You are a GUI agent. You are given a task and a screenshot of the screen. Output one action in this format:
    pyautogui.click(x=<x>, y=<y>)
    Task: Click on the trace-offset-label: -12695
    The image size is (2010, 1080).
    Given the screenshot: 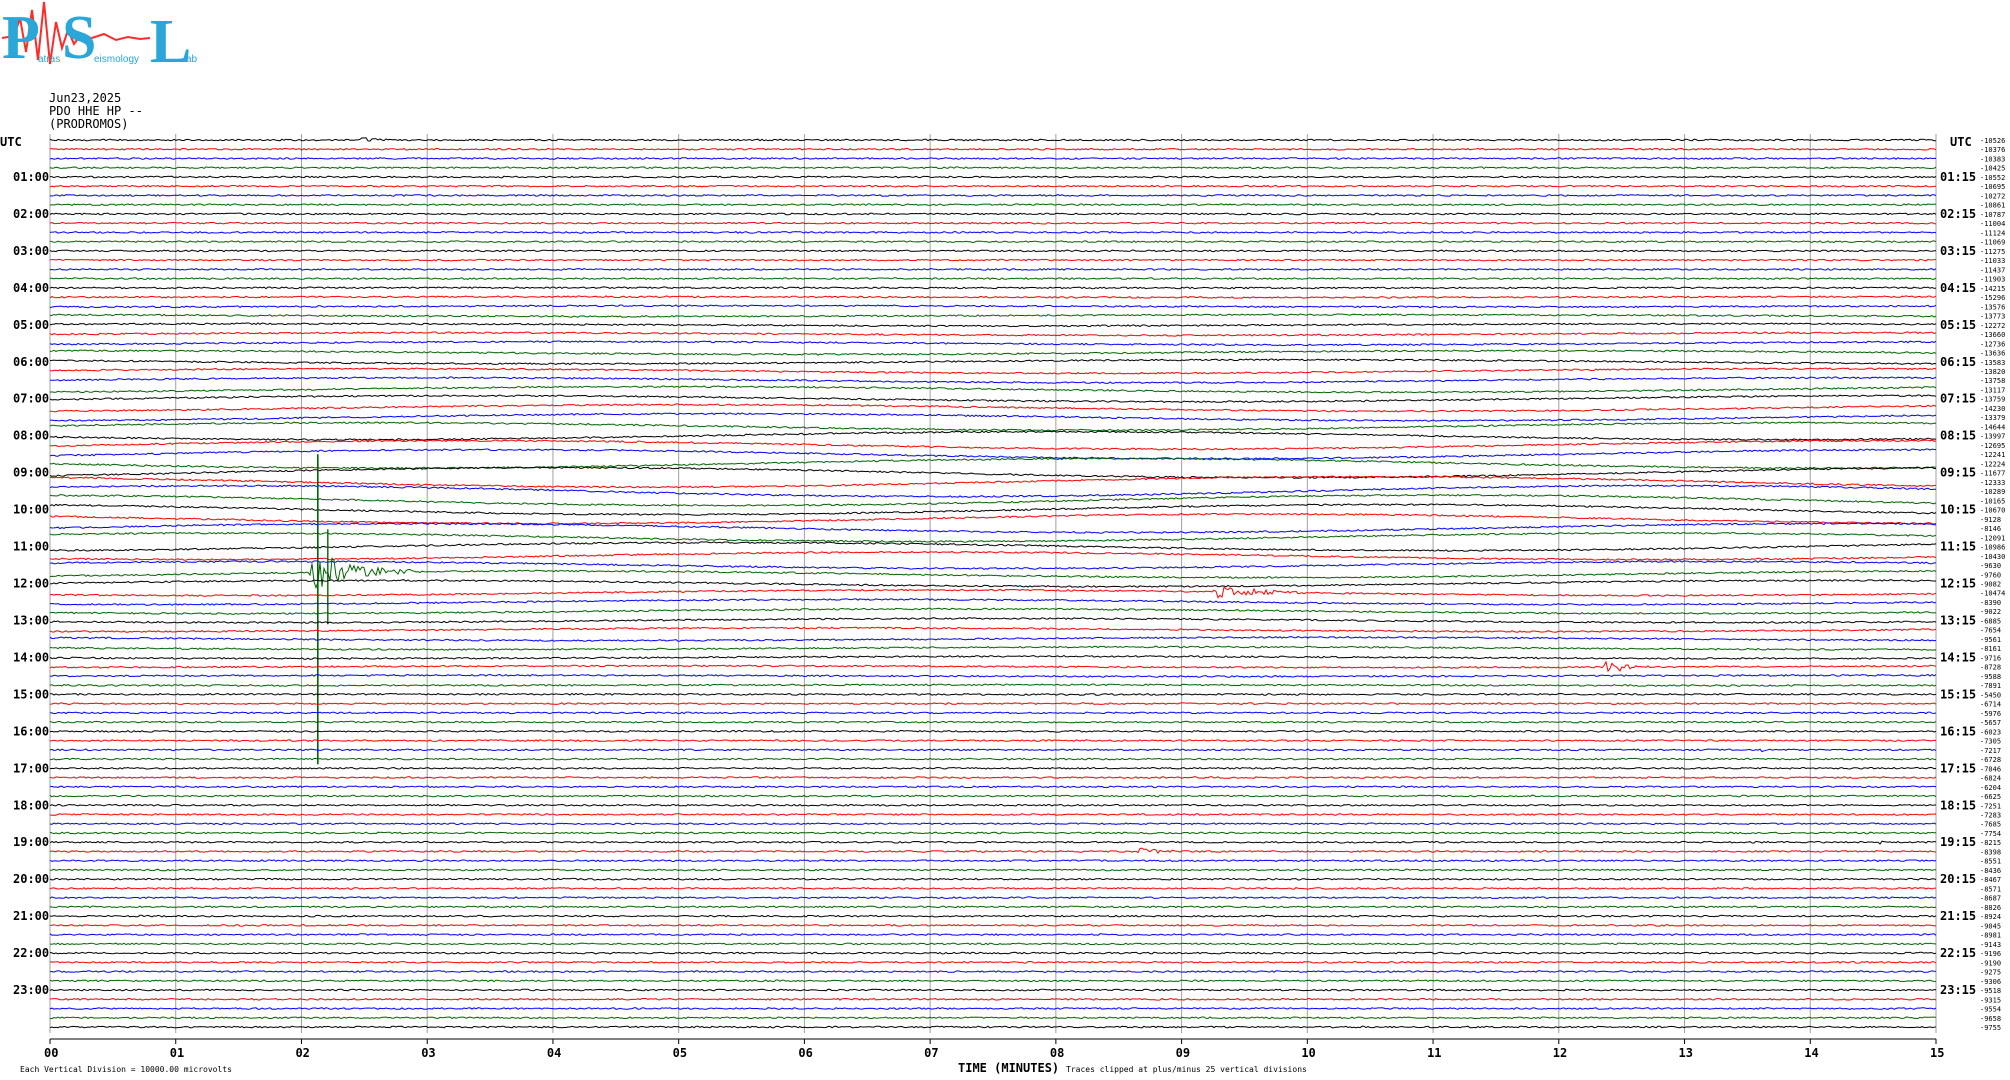 What is the action you would take?
    pyautogui.click(x=1992, y=446)
    